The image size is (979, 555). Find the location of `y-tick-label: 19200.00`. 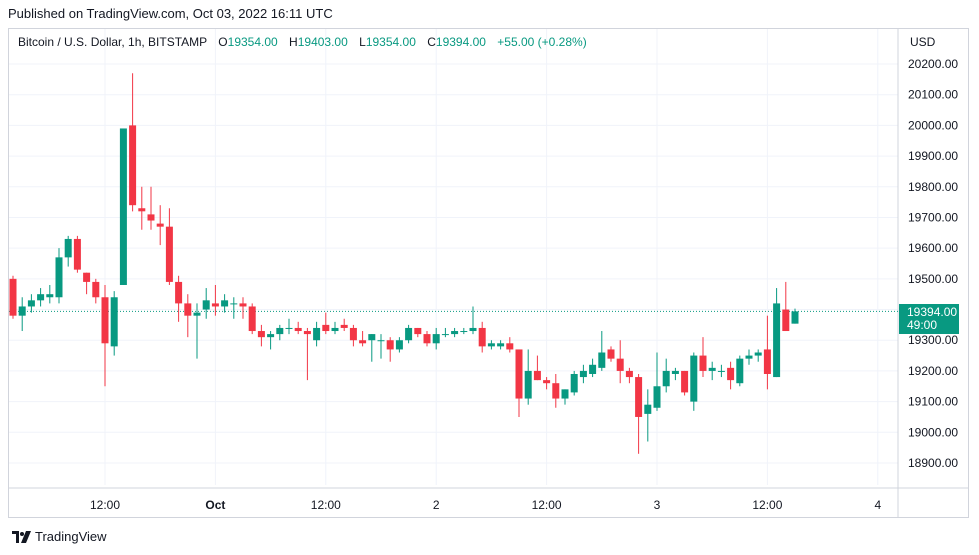

y-tick-label: 19200.00 is located at coordinates (933, 371).